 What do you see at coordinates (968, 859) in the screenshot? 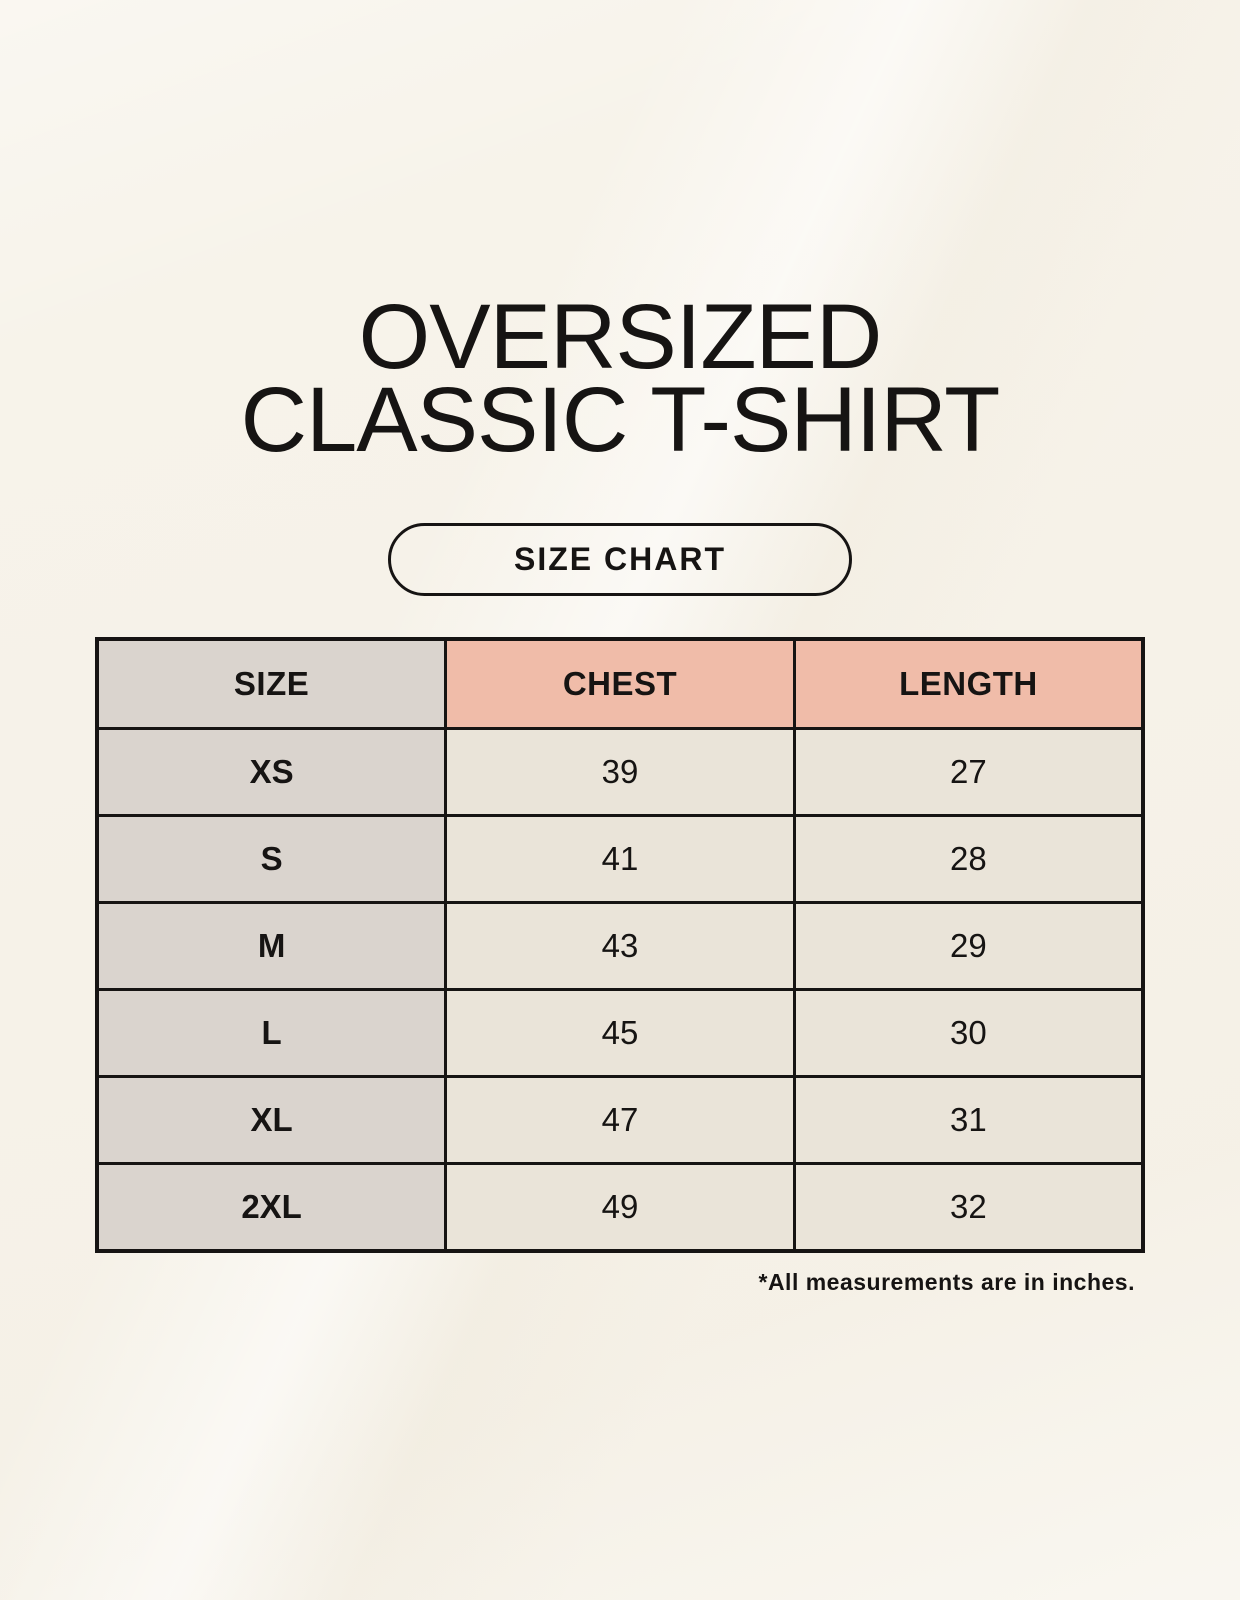
I see `length-cell: 28` at bounding box center [968, 859].